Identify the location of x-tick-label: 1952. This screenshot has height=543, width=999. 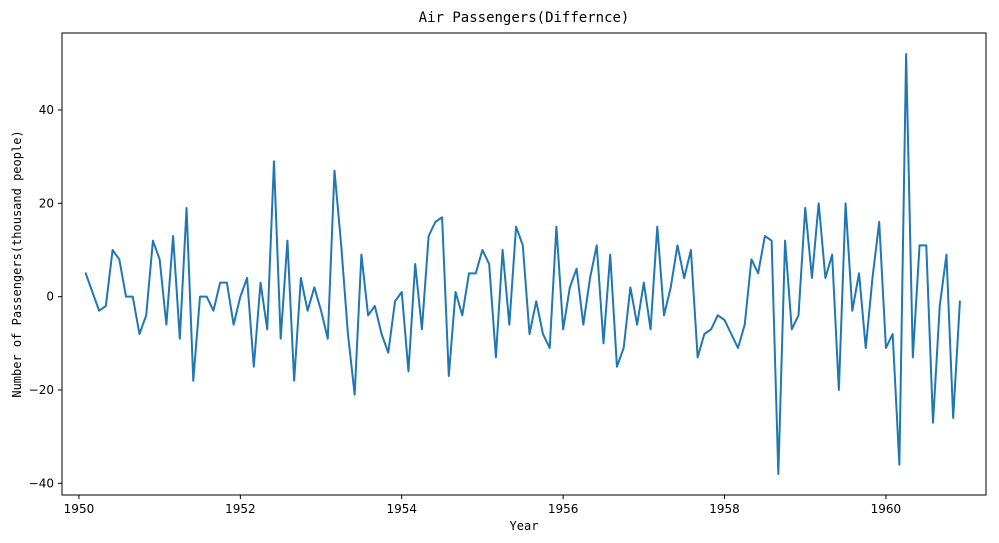
(240, 509).